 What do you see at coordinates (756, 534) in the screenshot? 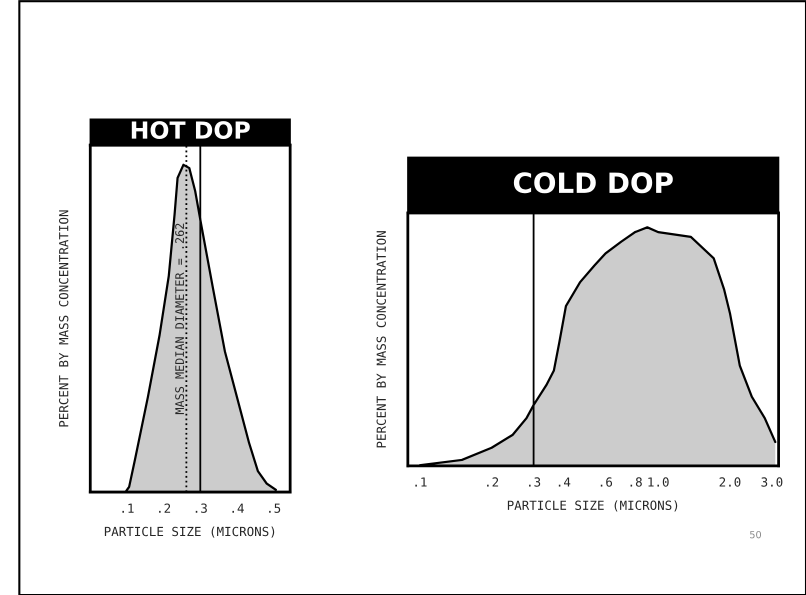
I see `text: 50` at bounding box center [756, 534].